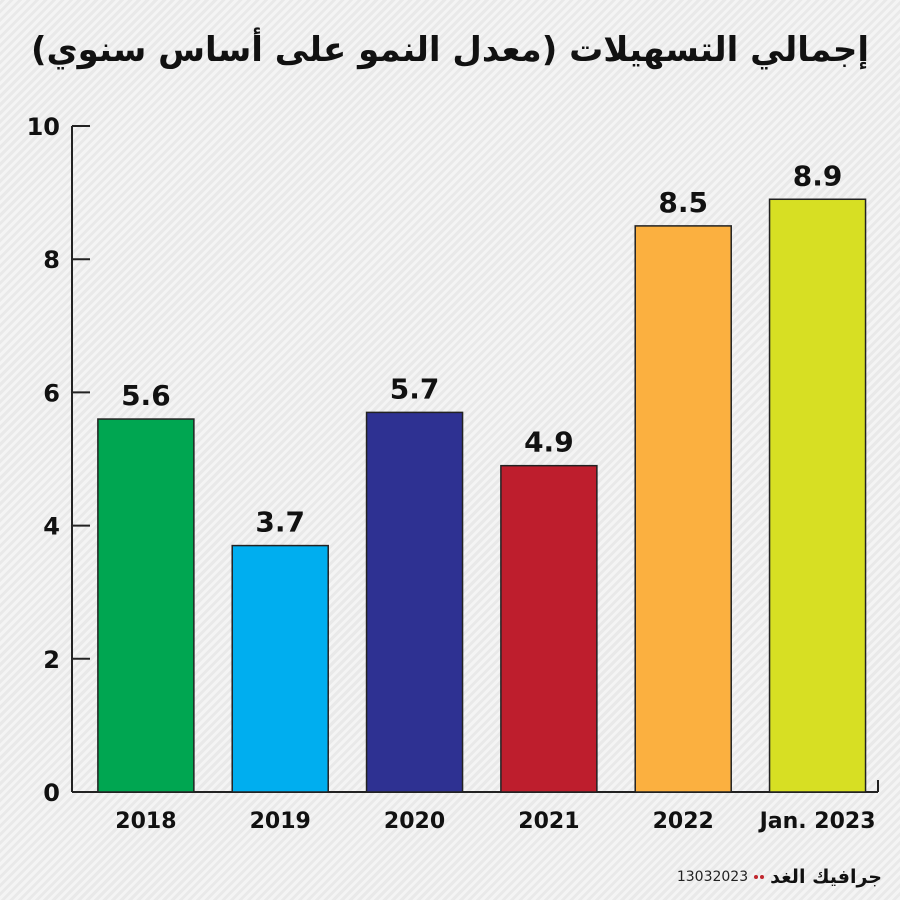 The width and height of the screenshot is (900, 900). Describe the element at coordinates (280, 668) in the screenshot. I see `bar-2019` at that location.